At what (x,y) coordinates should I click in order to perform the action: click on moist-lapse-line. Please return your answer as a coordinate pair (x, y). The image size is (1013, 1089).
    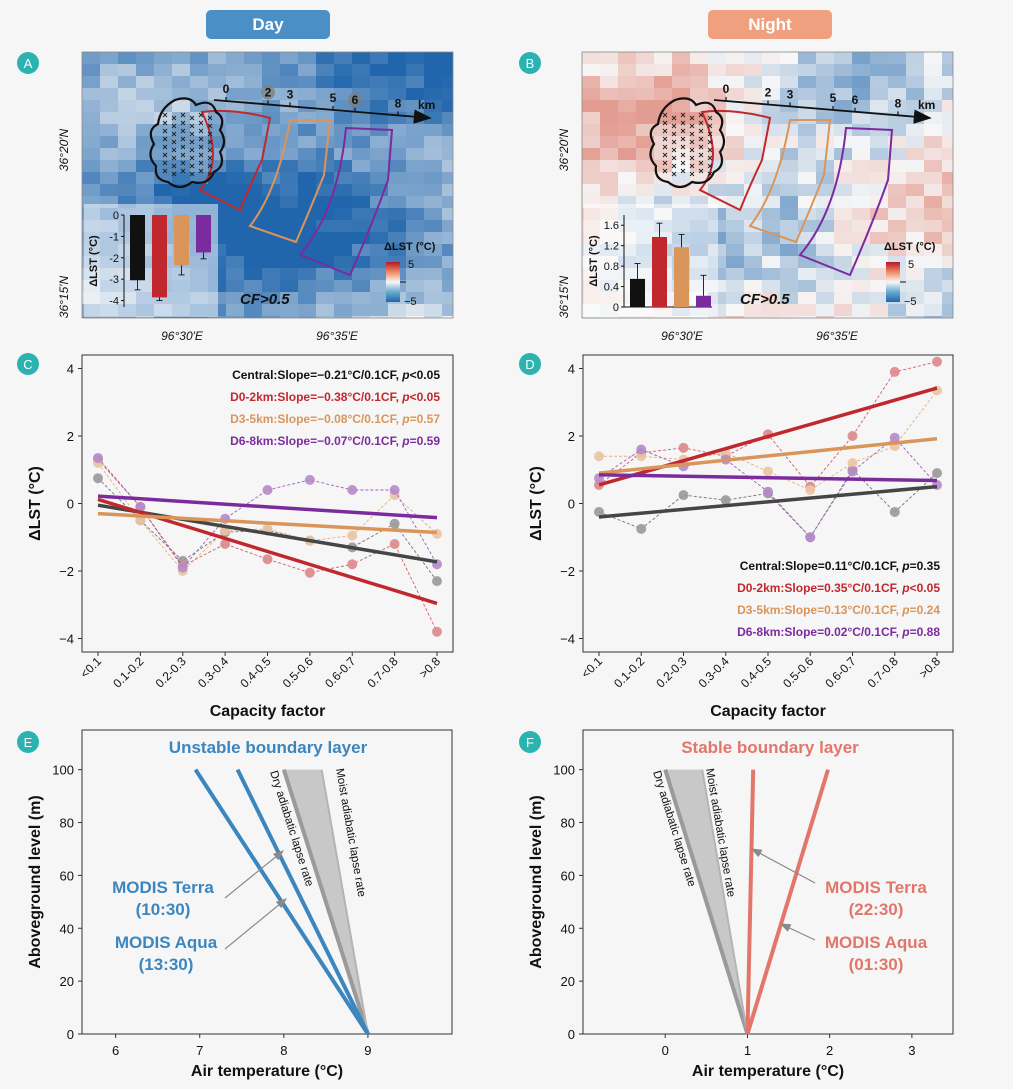
    Looking at the image, I should click on (725, 902).